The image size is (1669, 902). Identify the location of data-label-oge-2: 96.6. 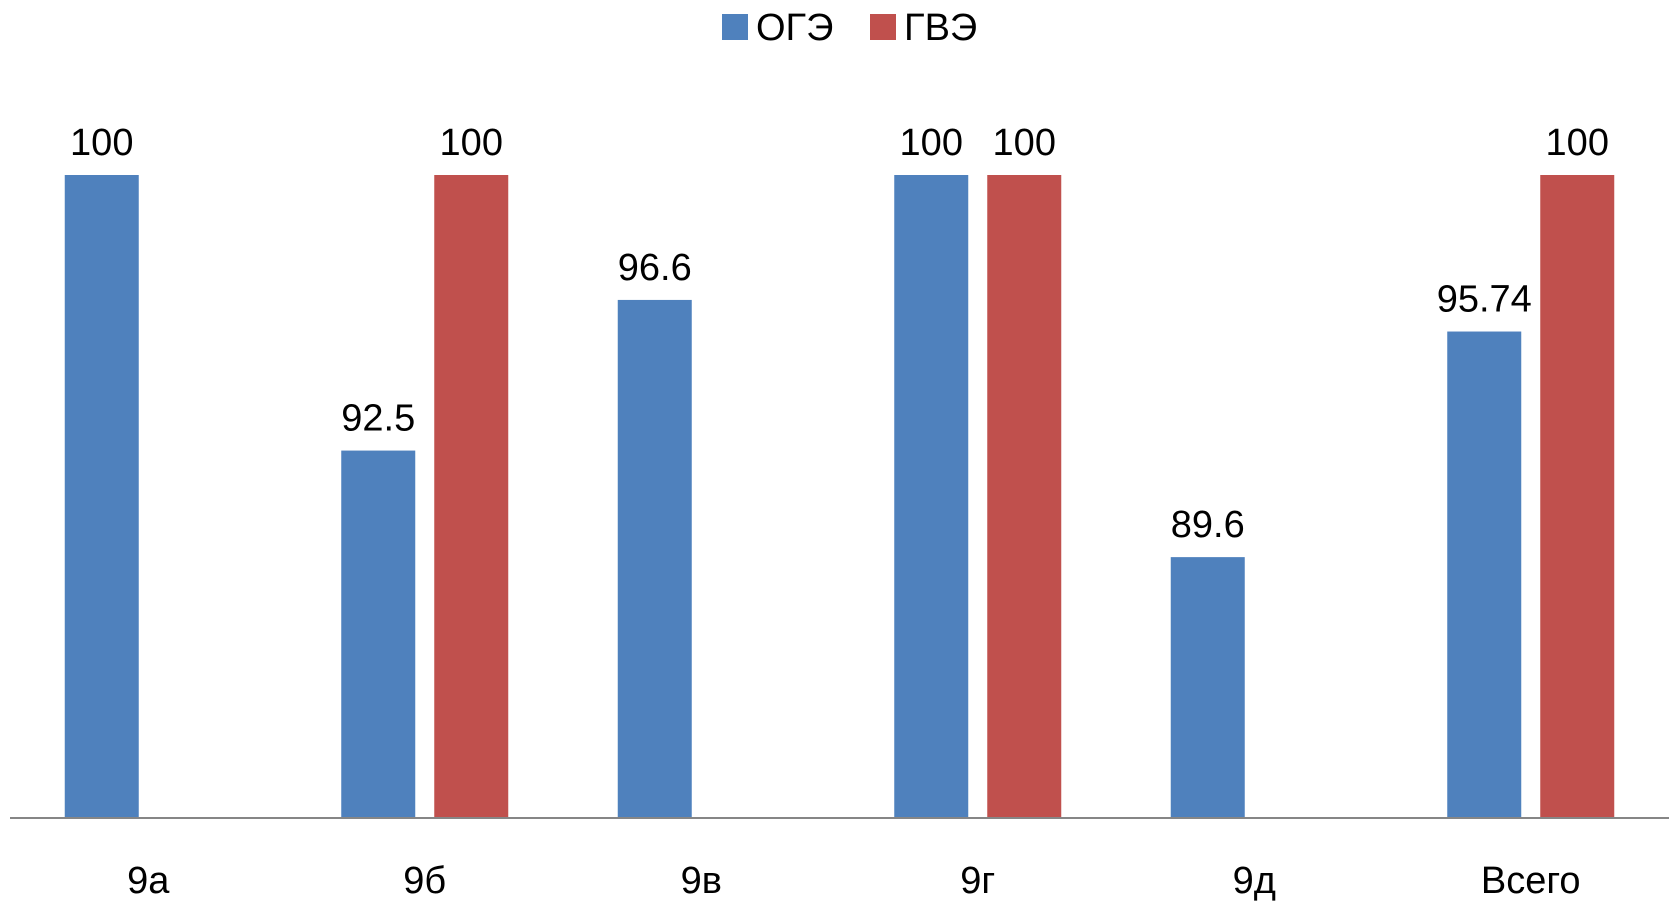
(655, 268).